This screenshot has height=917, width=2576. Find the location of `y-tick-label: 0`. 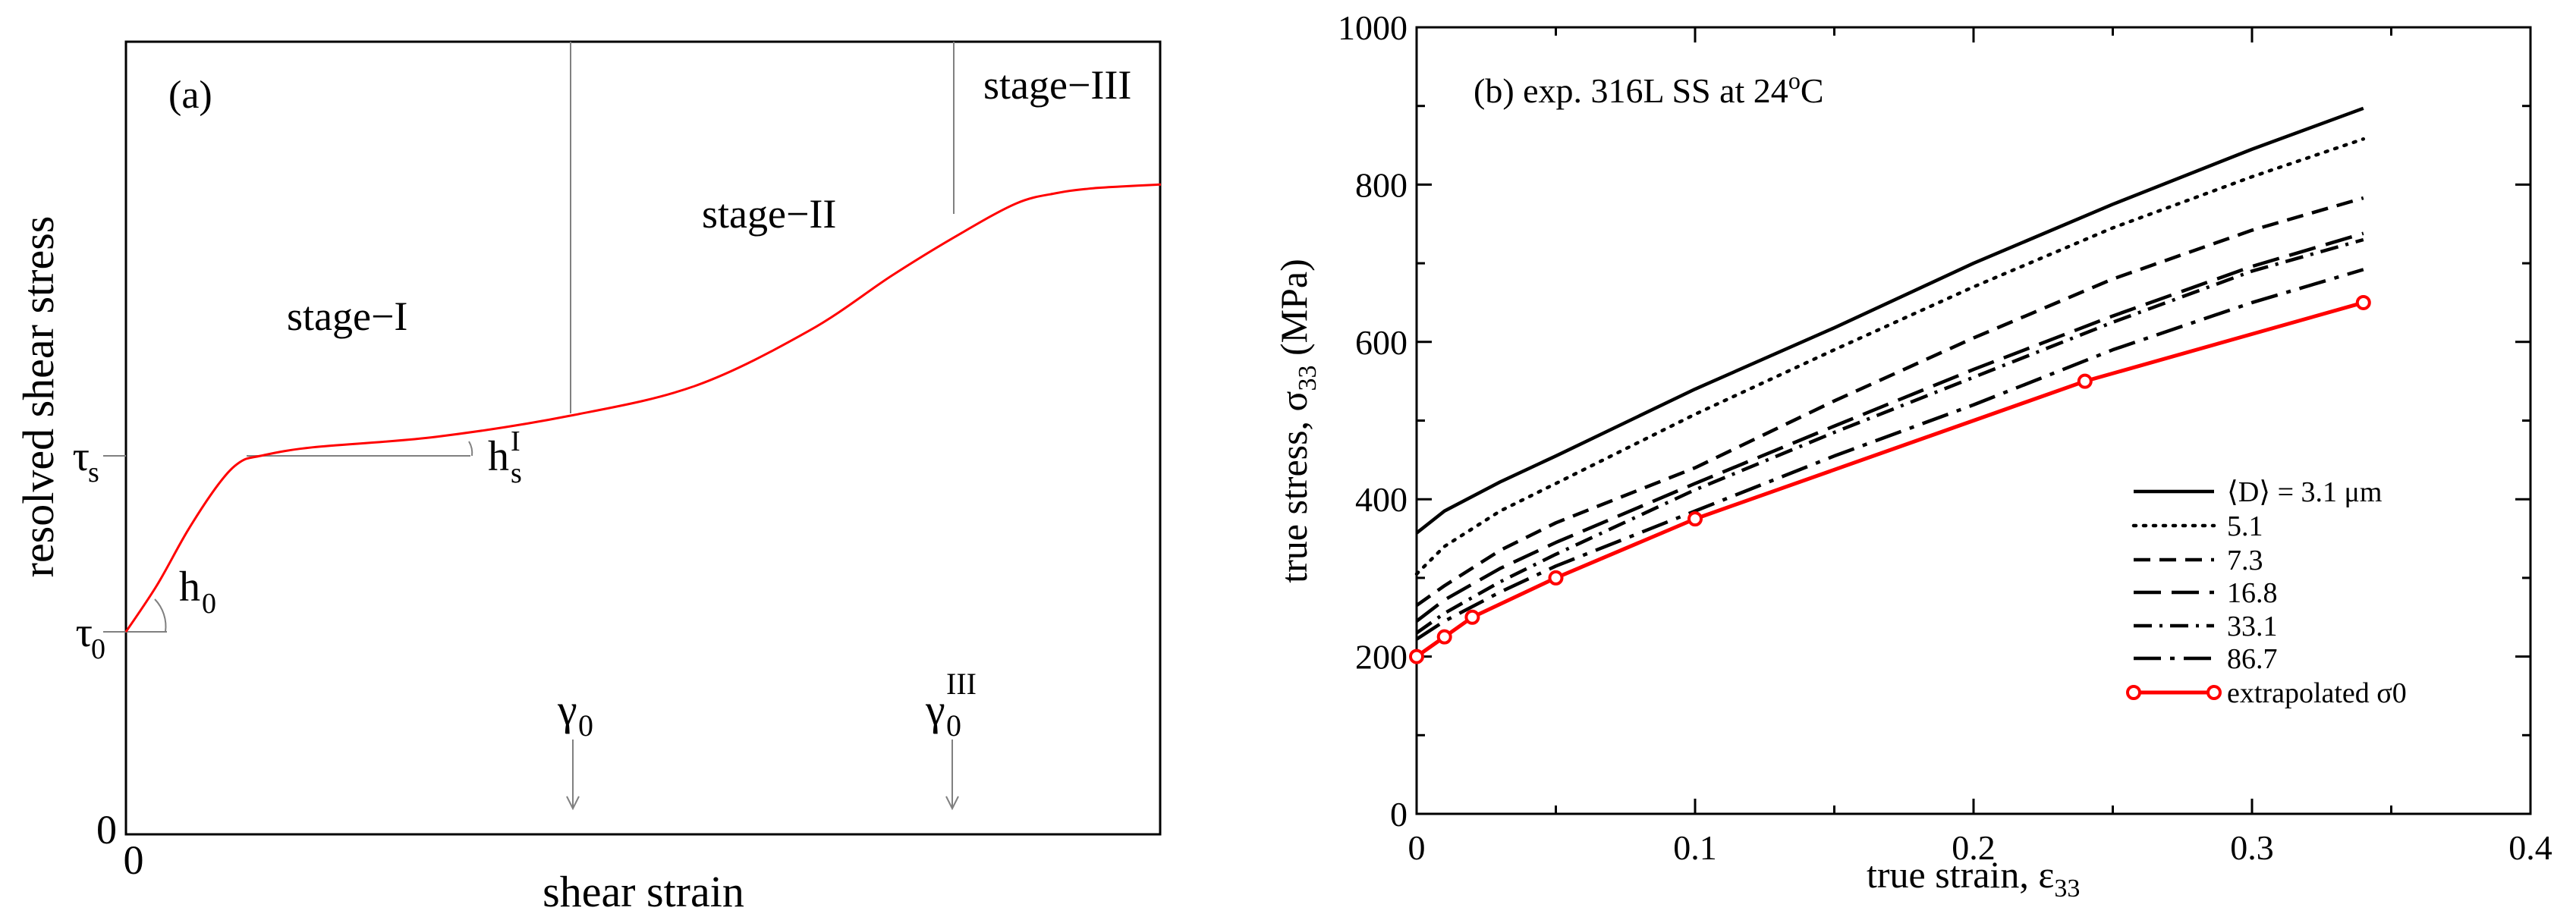

y-tick-label: 0 is located at coordinates (1399, 814).